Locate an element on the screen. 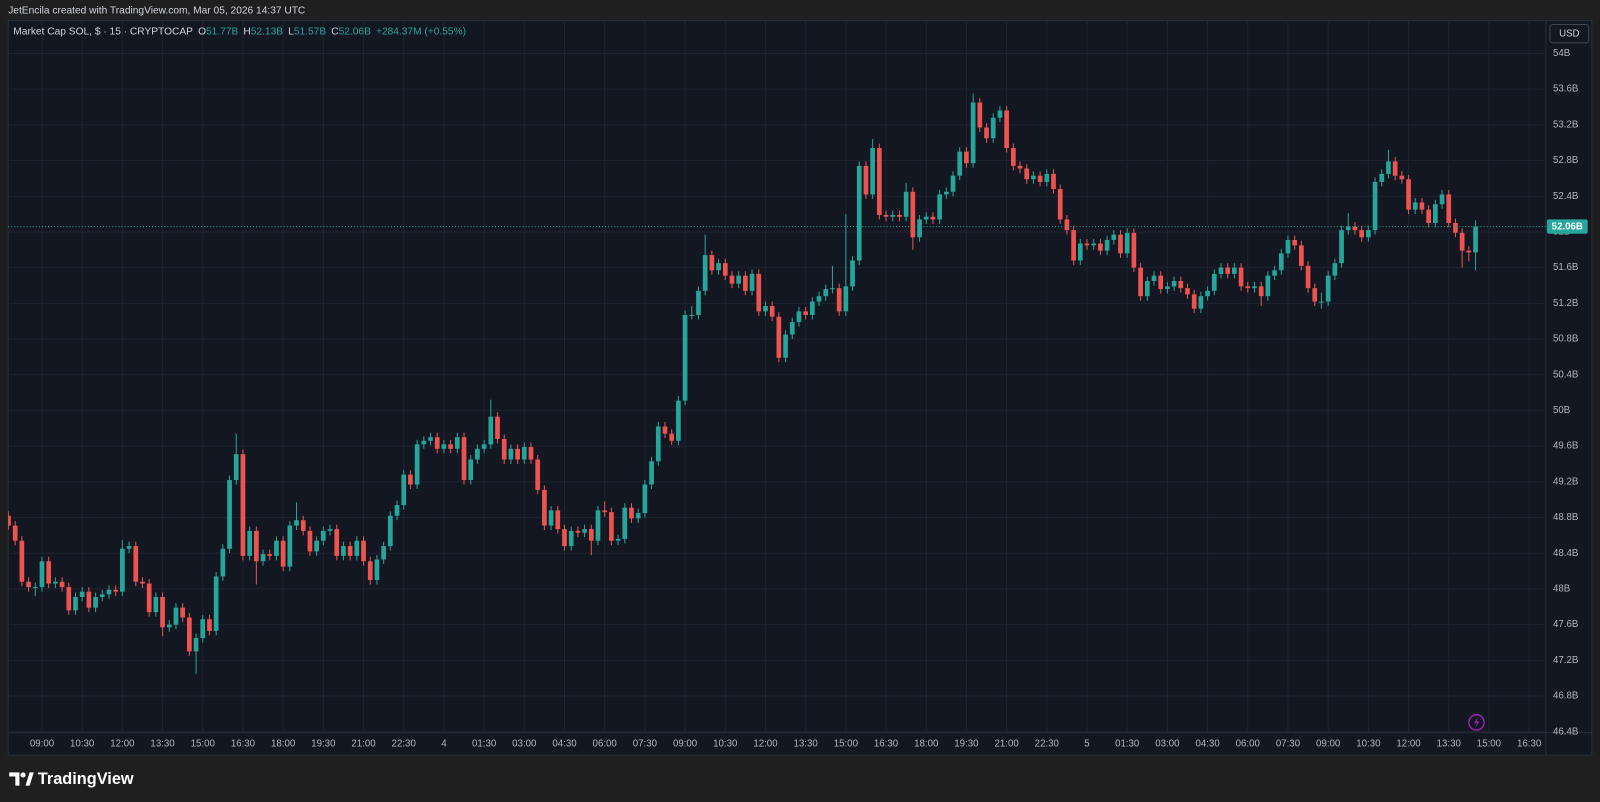  currency-box is located at coordinates (1569, 33).